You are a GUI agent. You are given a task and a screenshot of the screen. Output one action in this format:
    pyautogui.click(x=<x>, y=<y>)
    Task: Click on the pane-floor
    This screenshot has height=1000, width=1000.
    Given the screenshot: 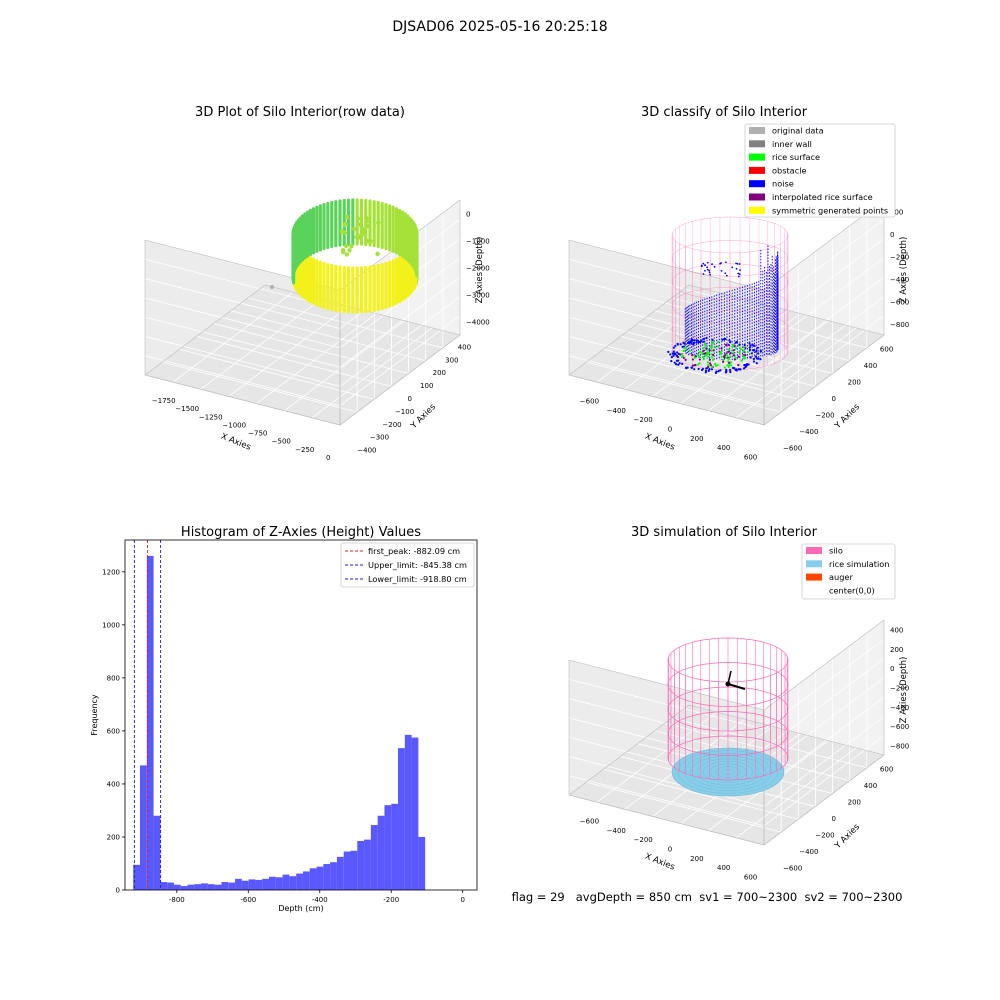 What is the action you would take?
    pyautogui.click(x=302, y=355)
    